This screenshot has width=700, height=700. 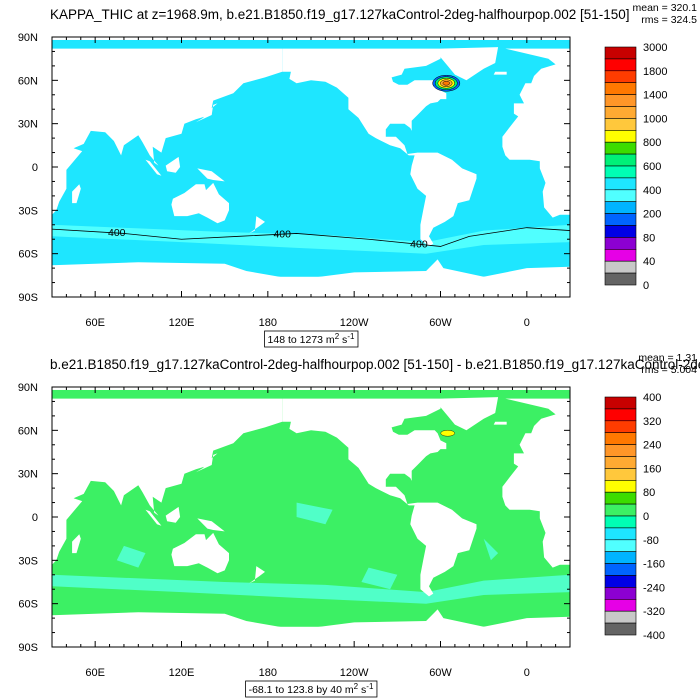 I want to click on range-label: -68.1 to 123.8 by 40 m2 s-1, so click(x=311, y=689).